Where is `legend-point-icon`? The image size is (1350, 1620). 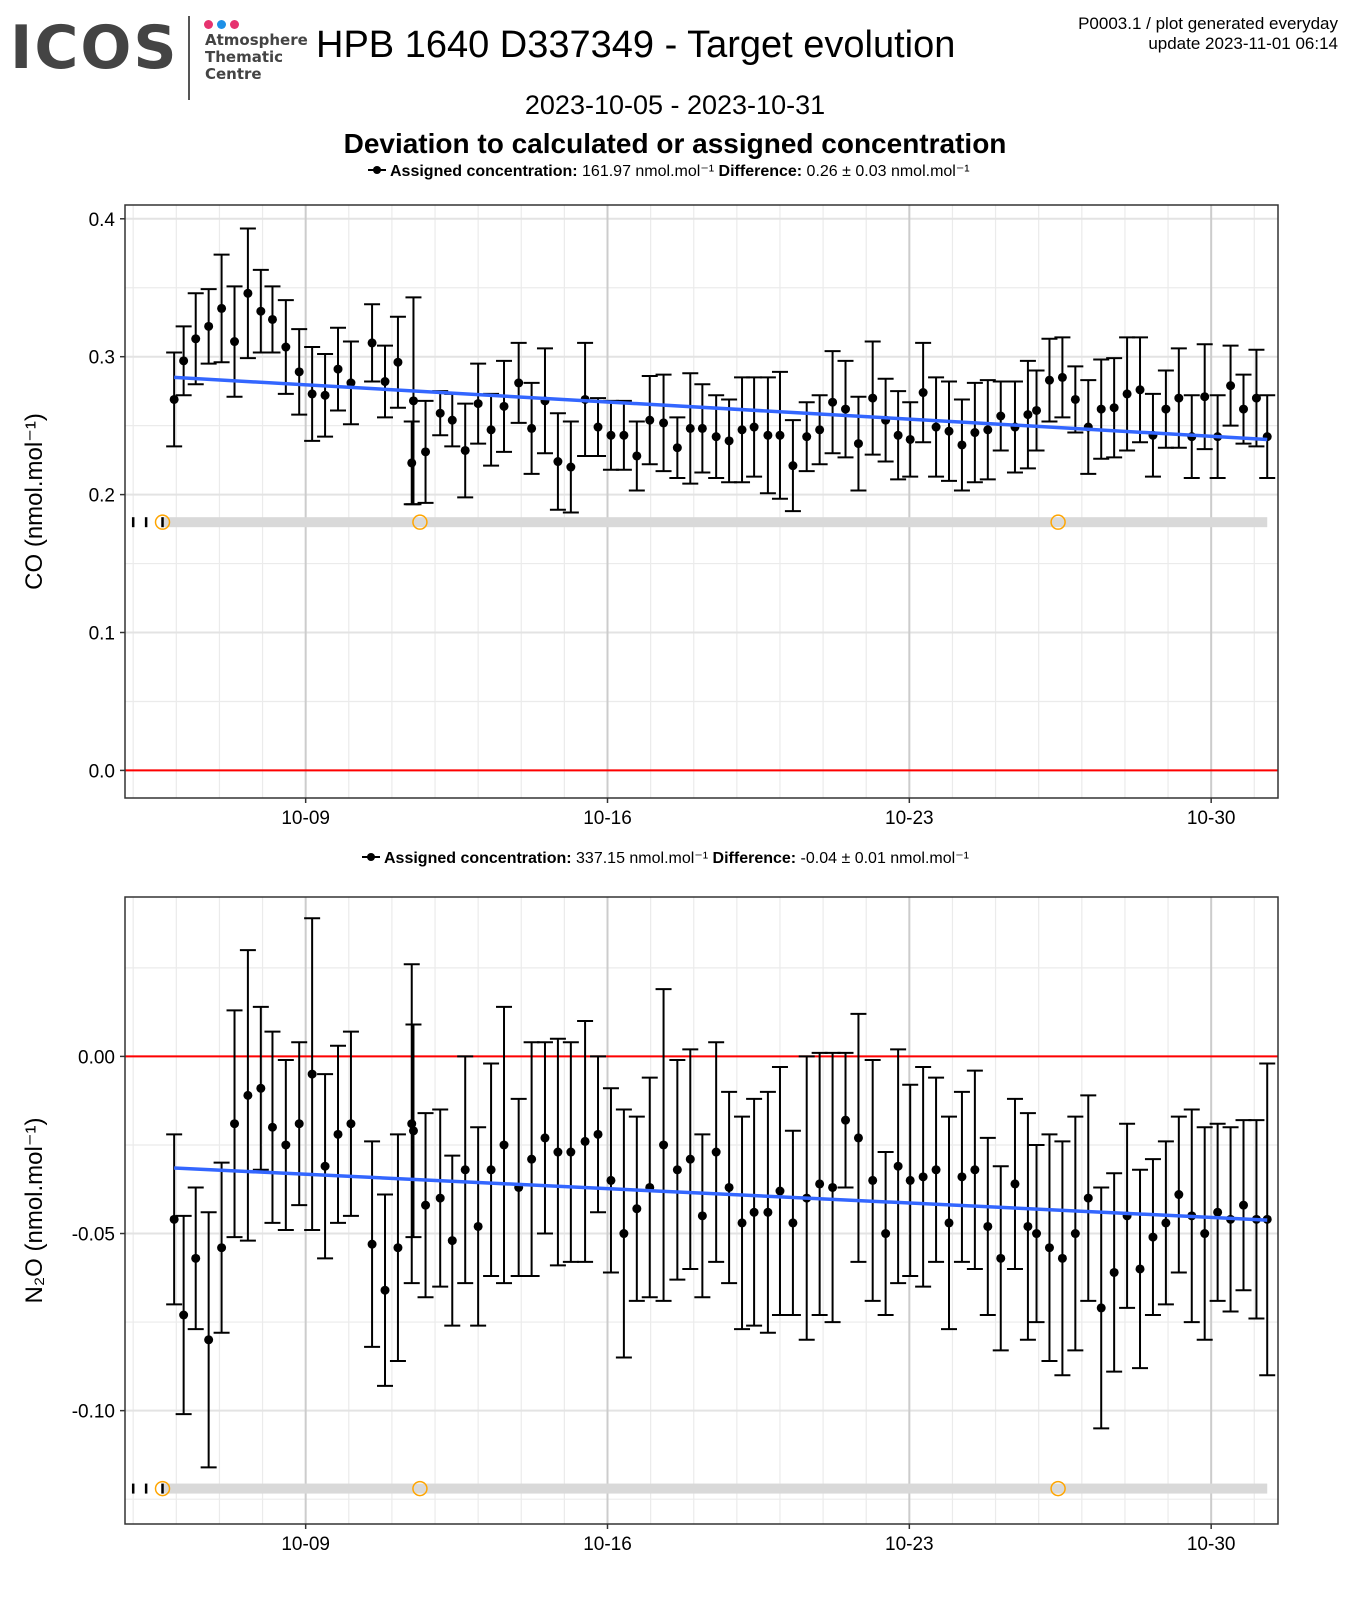
legend-point-icon is located at coordinates (377, 170).